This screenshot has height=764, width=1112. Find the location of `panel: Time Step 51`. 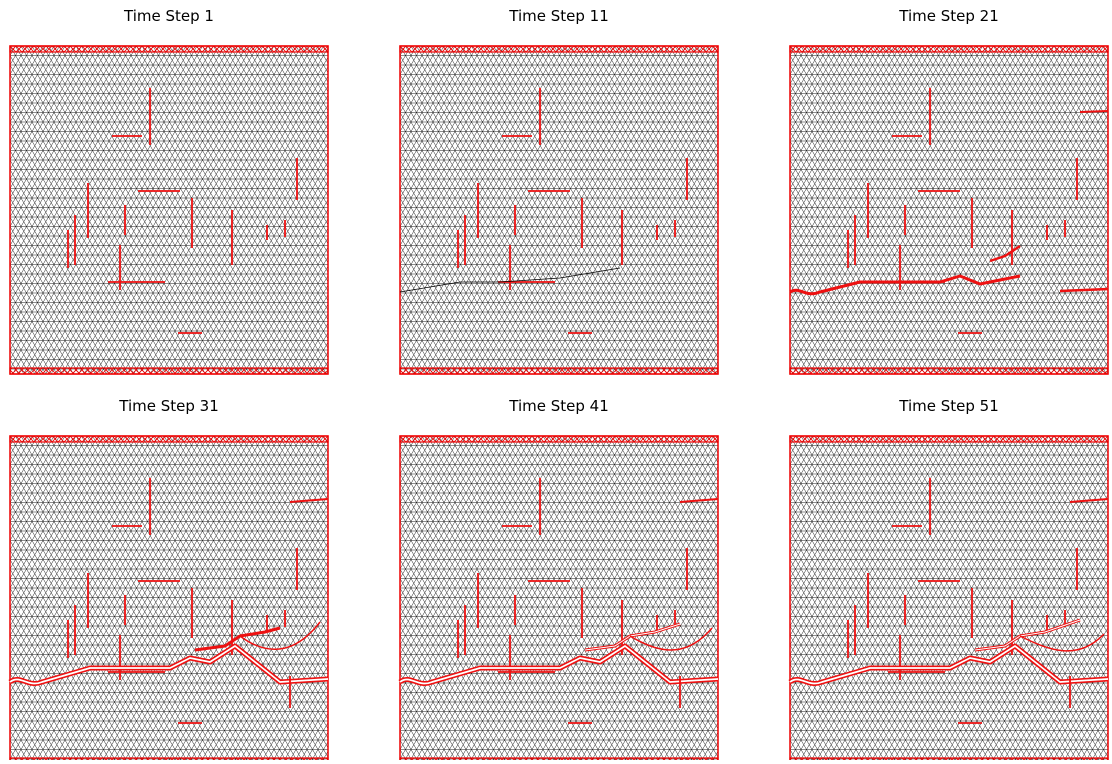

panel: Time Step 51 is located at coordinates (948, 580).